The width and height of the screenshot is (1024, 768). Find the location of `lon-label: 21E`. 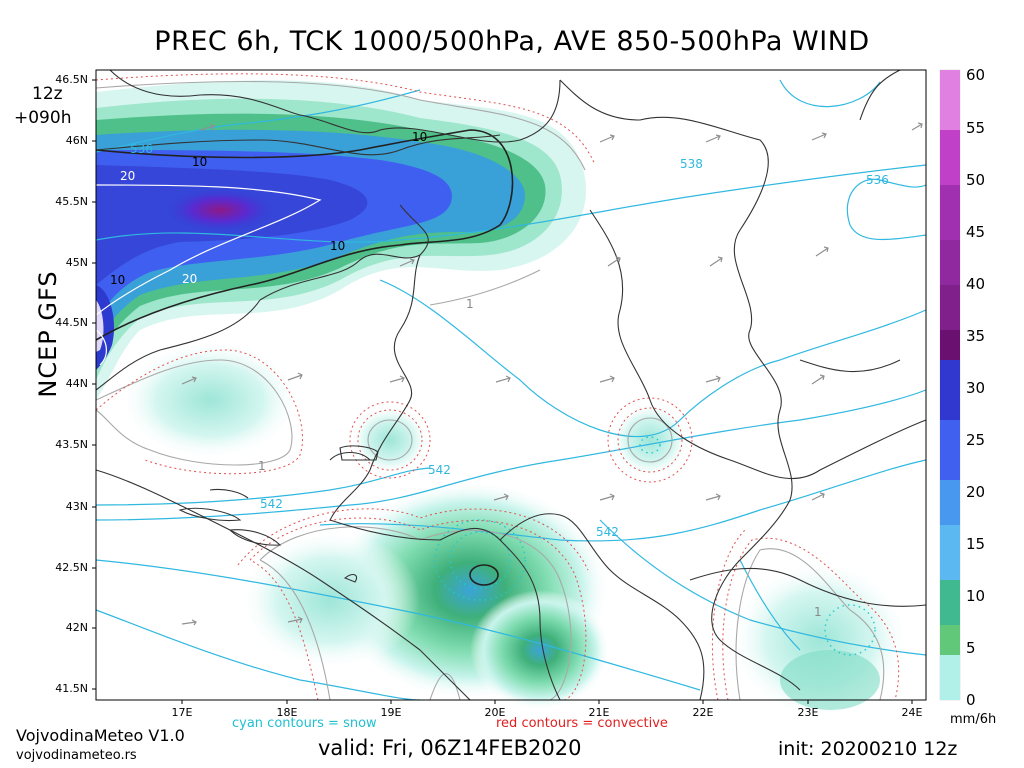

lon-label: 21E is located at coordinates (599, 712).